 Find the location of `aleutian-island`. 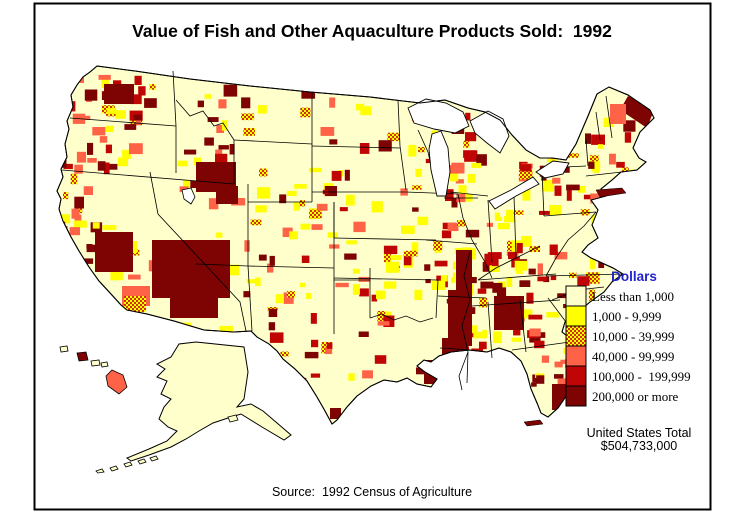

aleutian-island is located at coordinates (142, 461).